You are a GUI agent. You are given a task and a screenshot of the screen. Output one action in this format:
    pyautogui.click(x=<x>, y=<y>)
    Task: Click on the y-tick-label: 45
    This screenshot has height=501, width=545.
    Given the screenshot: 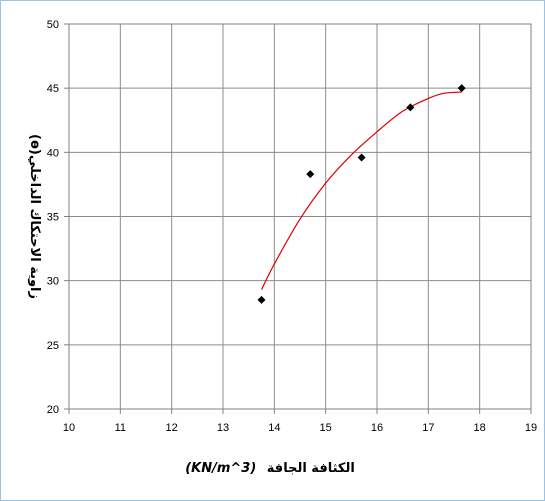 What is the action you would take?
    pyautogui.click(x=53, y=89)
    